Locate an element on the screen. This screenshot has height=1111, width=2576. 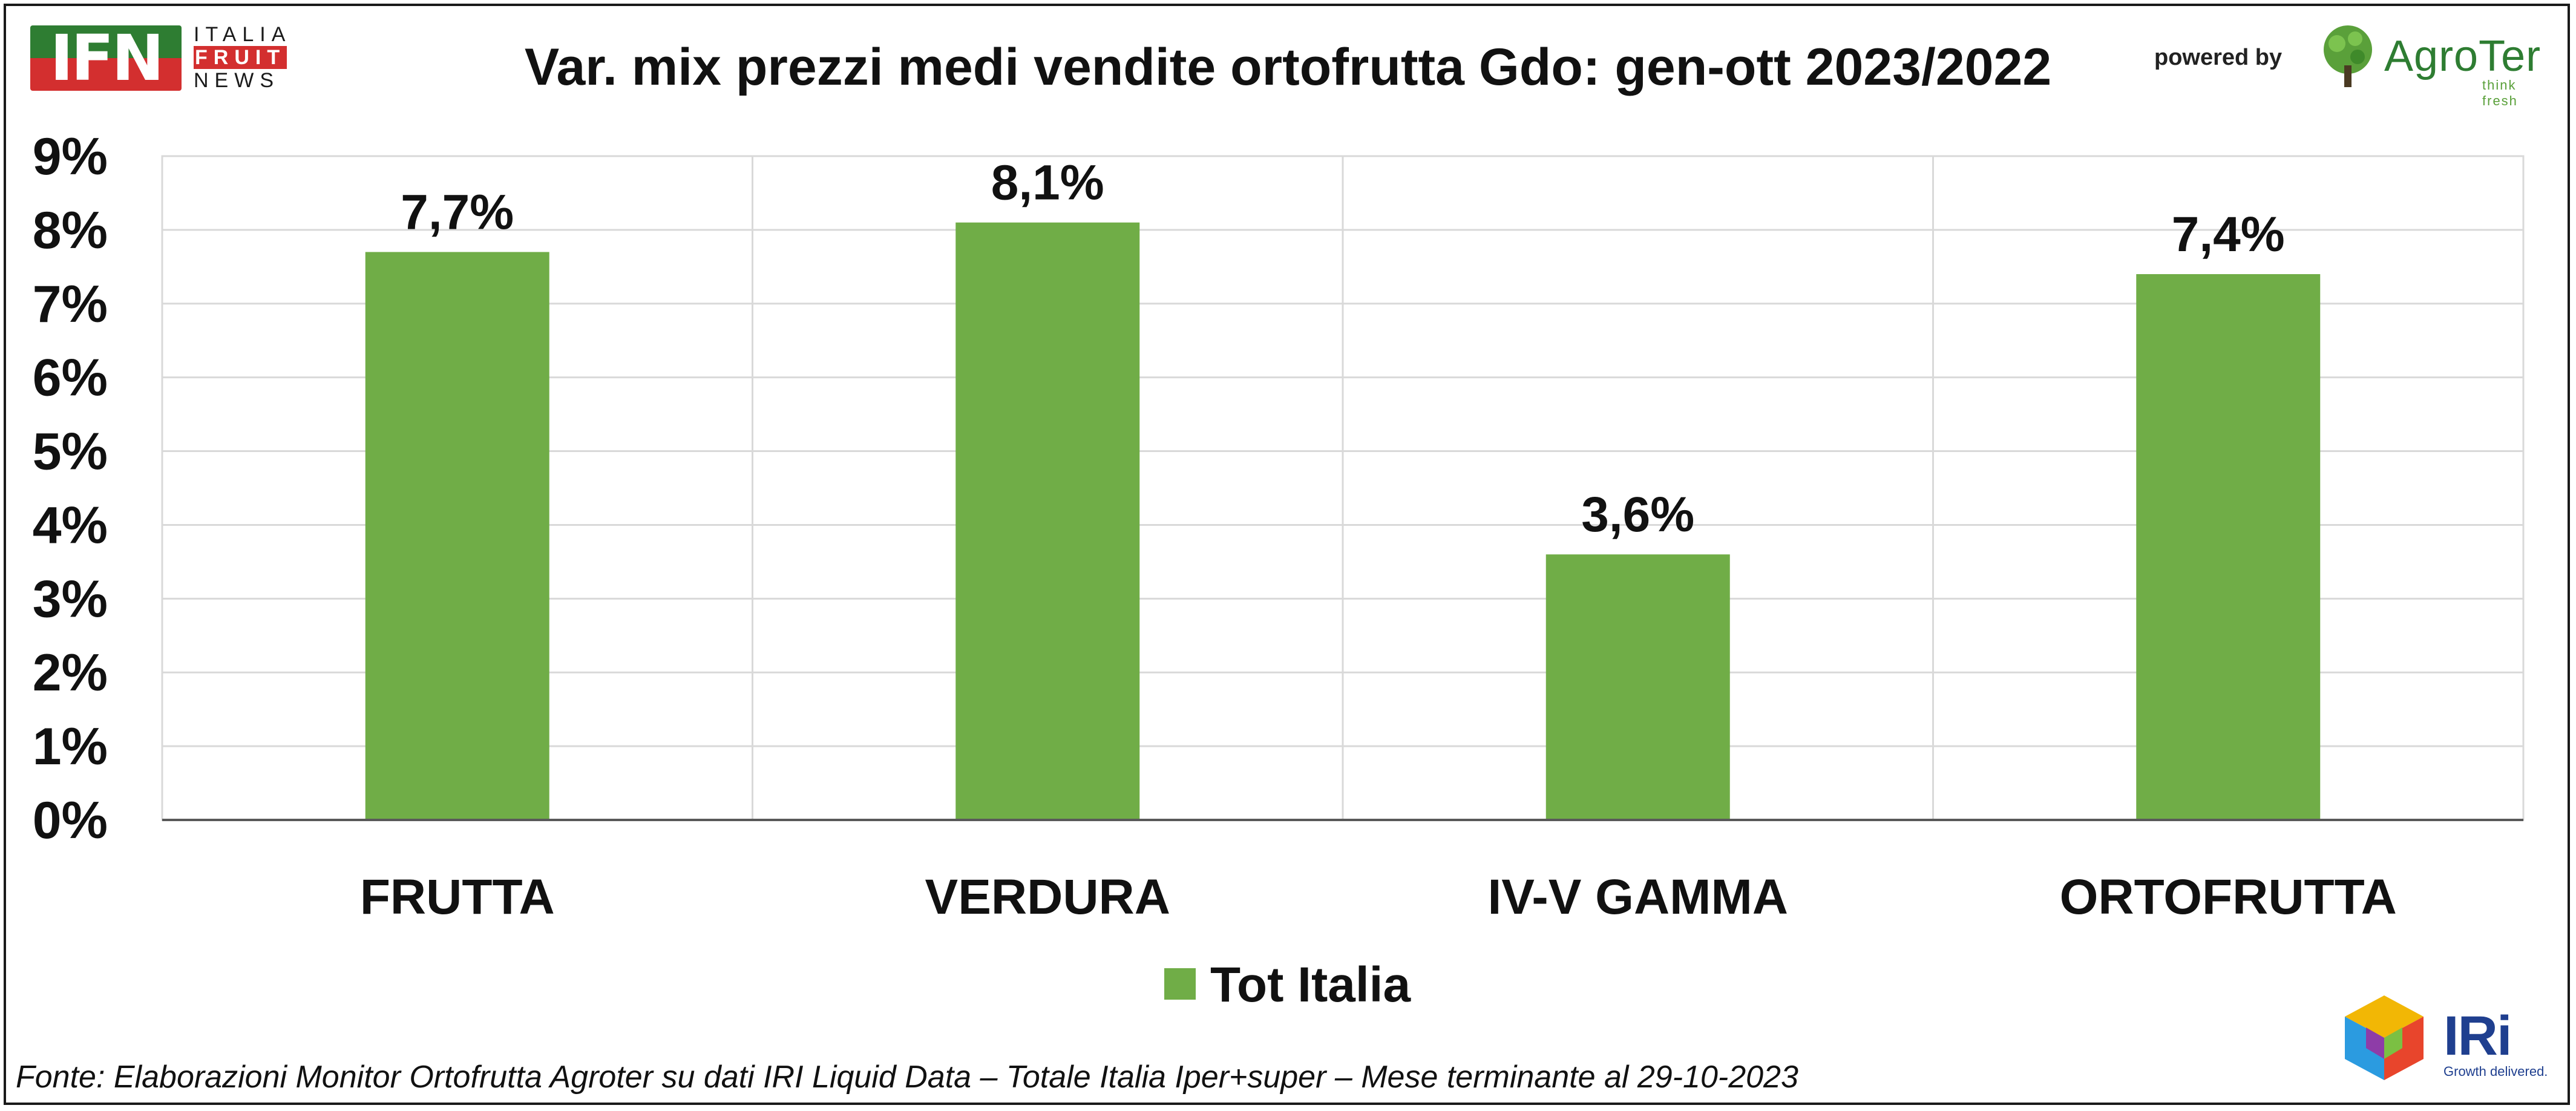
iri-logo: IRi Growth delivered. is located at coordinates (2451, 1037).